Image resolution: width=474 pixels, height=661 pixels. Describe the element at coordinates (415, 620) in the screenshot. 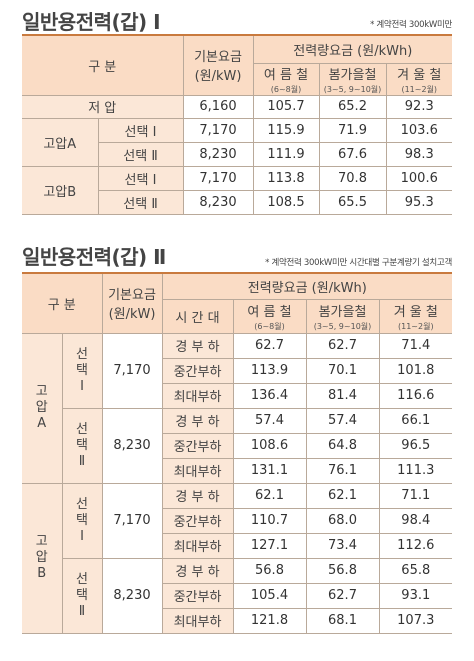

I see `winter-rate: 107.3` at that location.